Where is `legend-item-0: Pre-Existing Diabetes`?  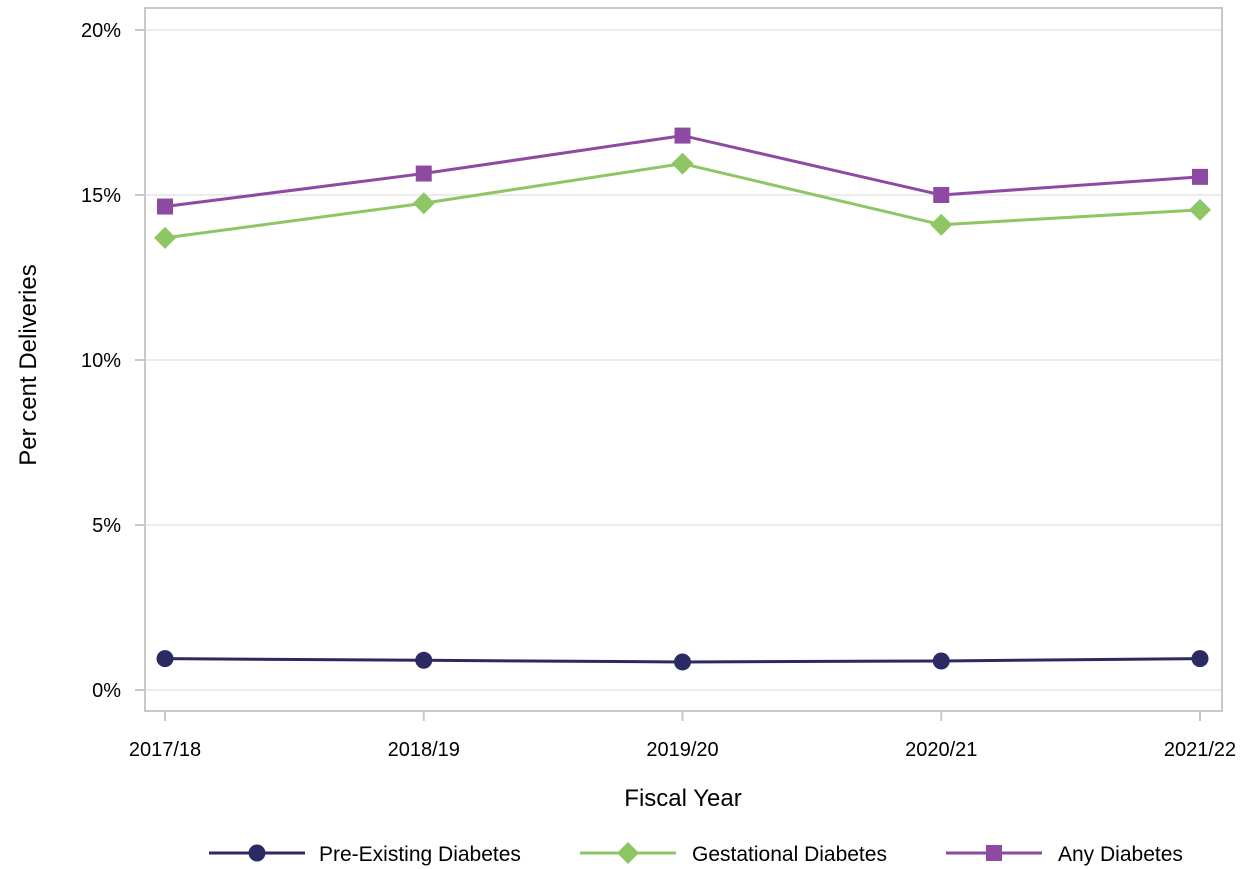
legend-item-0: Pre-Existing Diabetes is located at coordinates (365, 854).